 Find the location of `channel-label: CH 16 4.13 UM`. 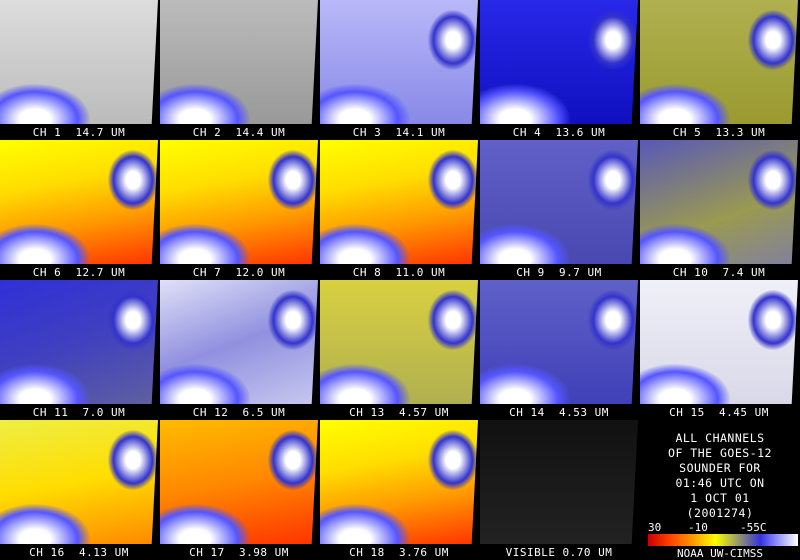

channel-label: CH 16 4.13 UM is located at coordinates (79, 552).